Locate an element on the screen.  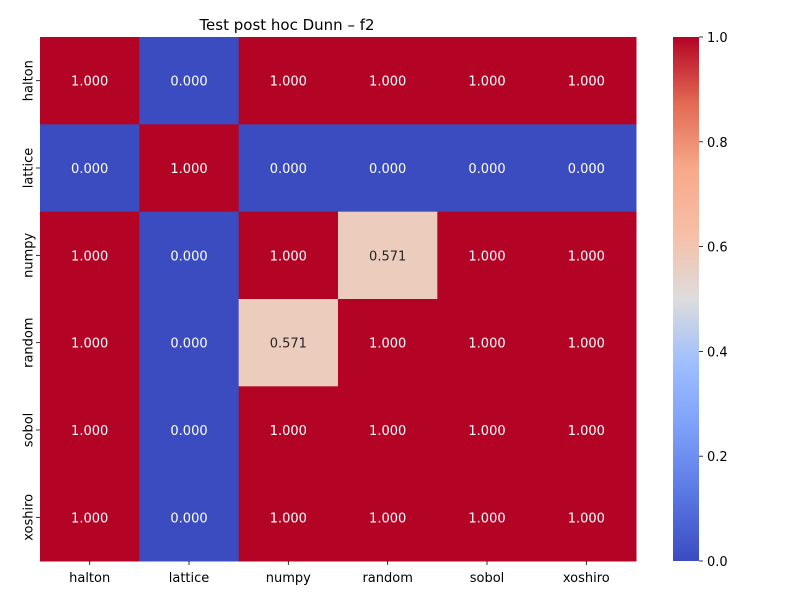
chart-title: Test post hoc Dunn – f2 is located at coordinates (286, 25).